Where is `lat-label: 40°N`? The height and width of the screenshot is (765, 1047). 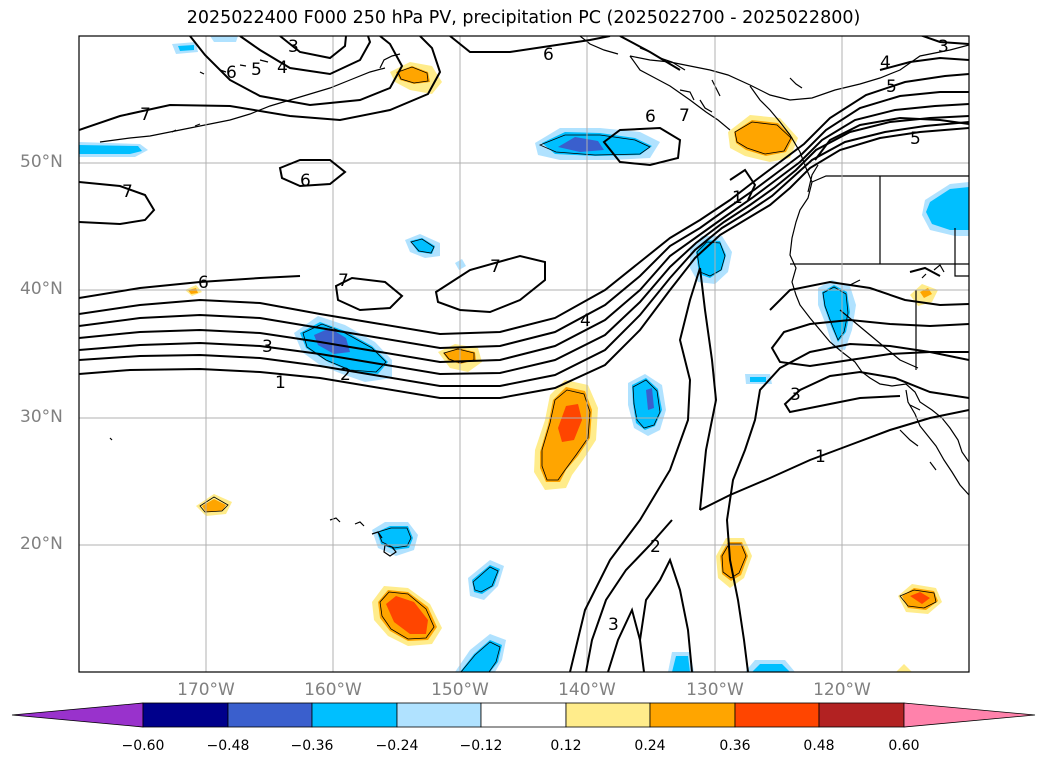
lat-label: 40°N is located at coordinates (41, 289).